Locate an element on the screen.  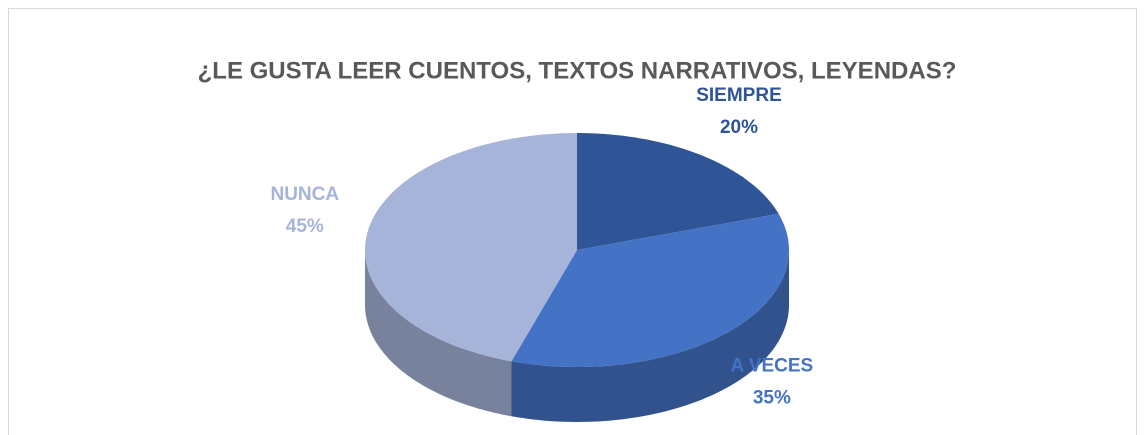
data-label-name: NUNCA is located at coordinates (304, 194).